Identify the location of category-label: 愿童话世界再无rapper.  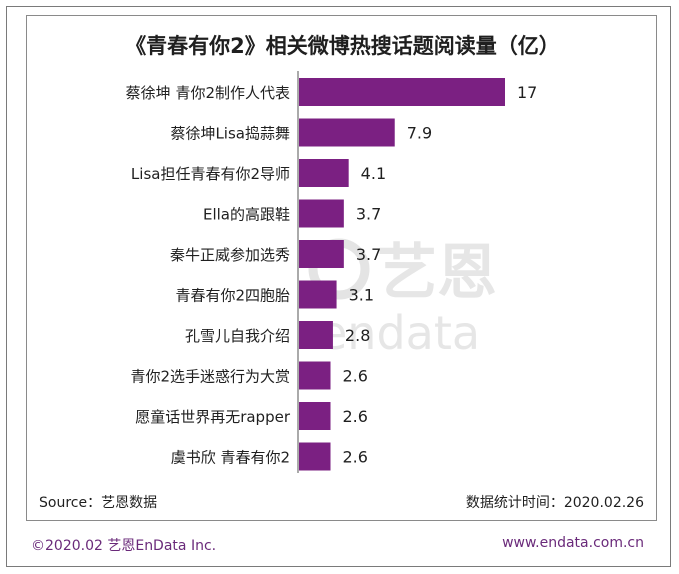
(213, 417).